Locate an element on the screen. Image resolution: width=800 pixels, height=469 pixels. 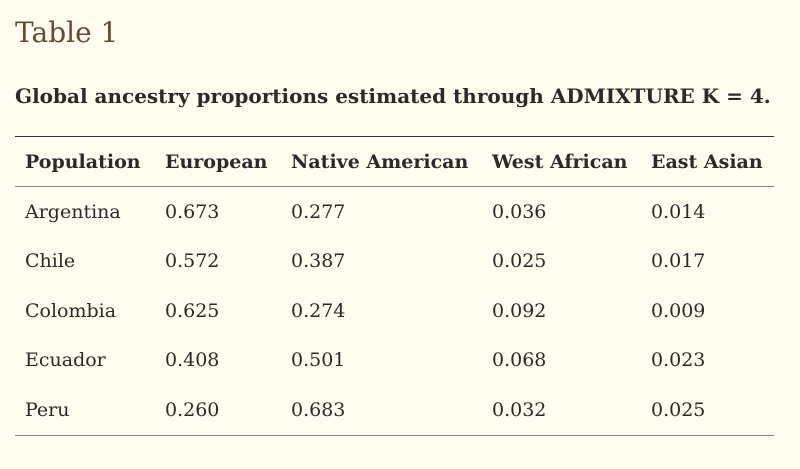
cell-east-asian: 0.017 is located at coordinates (678, 261).